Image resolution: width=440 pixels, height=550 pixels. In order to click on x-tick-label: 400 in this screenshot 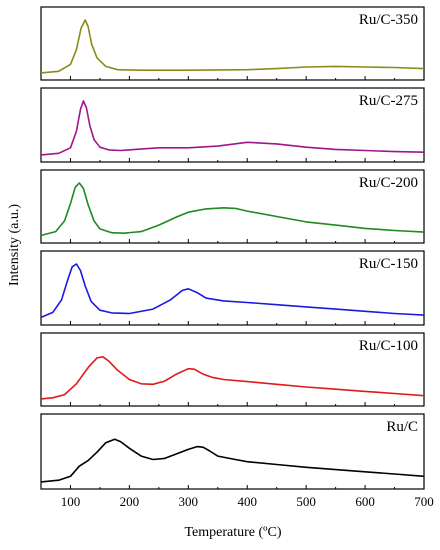, I will do `click(247, 501)`.